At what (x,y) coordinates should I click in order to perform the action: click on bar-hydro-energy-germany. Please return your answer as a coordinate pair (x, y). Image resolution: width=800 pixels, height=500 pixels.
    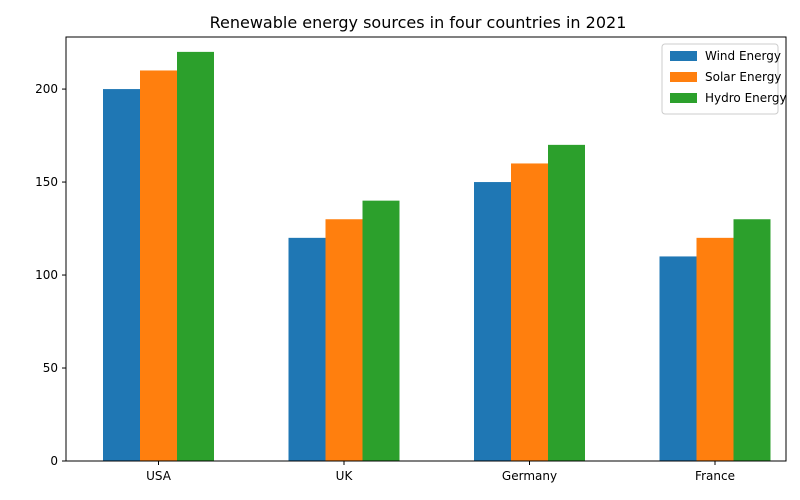
    Looking at the image, I should click on (566, 302).